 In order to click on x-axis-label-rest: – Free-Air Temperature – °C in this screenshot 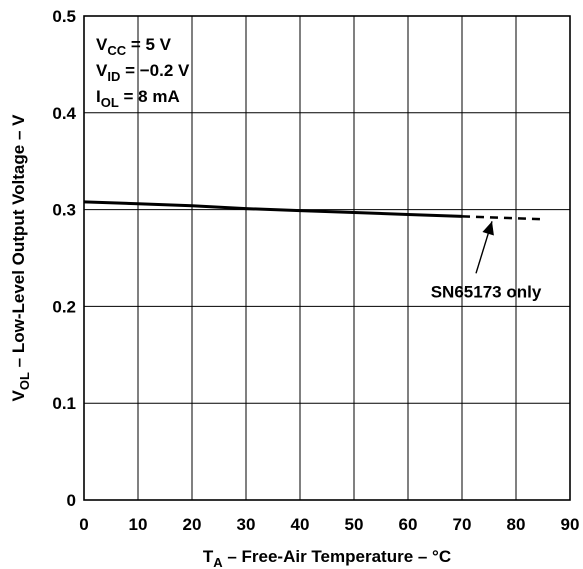, I will do `click(337, 556)`.